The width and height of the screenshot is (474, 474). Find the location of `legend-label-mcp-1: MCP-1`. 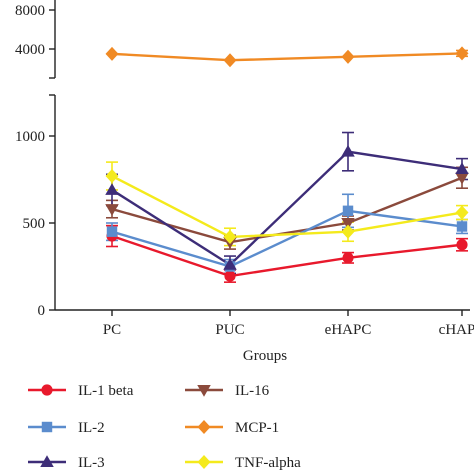

legend-label-mcp-1: MCP-1 is located at coordinates (257, 428).